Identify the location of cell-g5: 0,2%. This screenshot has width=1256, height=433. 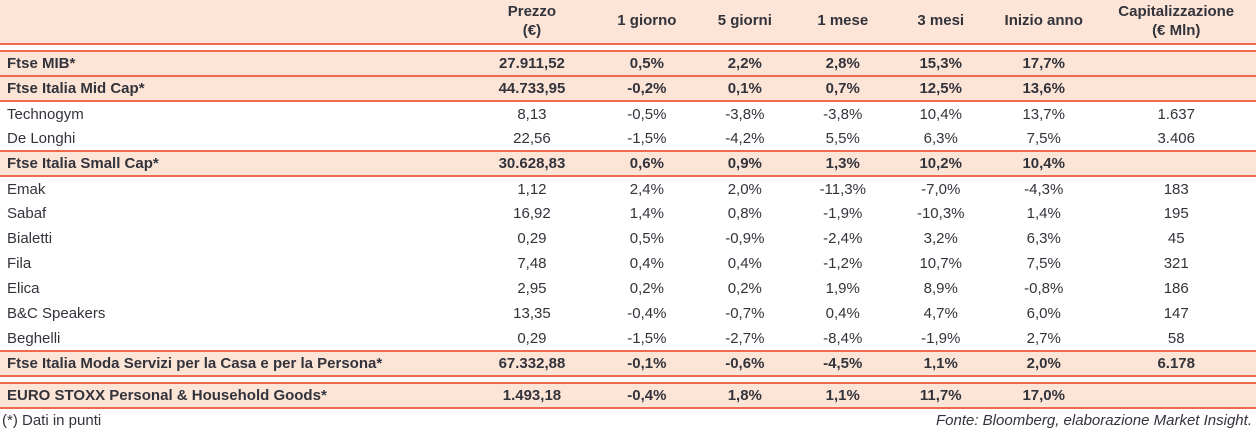
(745, 288).